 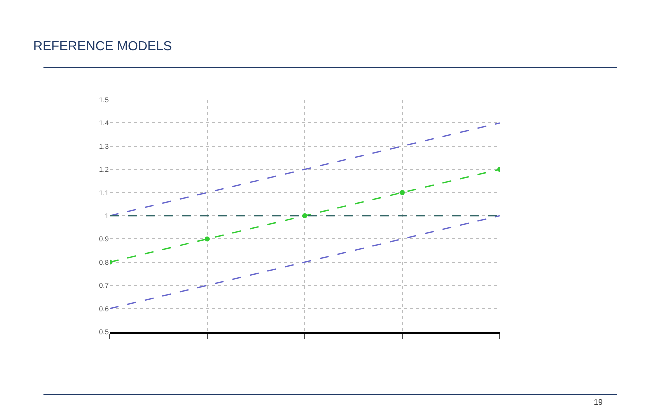 I want to click on text: 19, so click(x=599, y=402).